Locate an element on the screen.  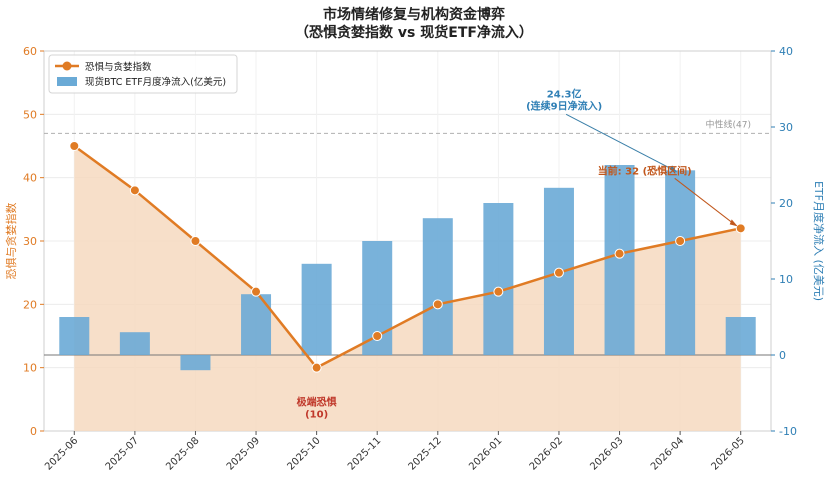
left-tick-label: 0 is located at coordinates (33, 431).